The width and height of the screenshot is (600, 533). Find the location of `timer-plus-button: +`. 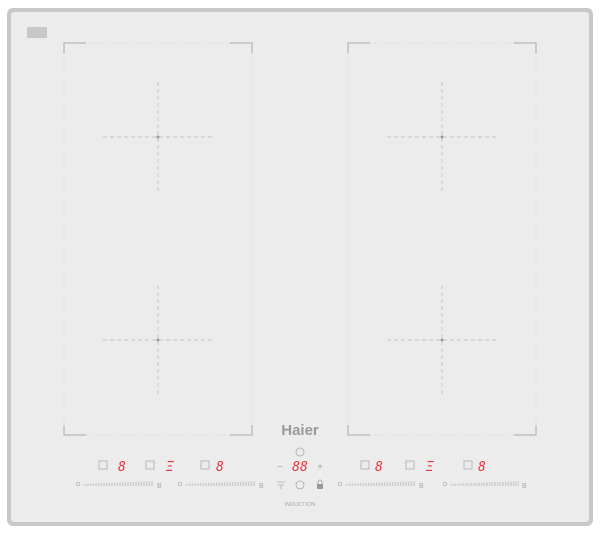

timer-plus-button: + is located at coordinates (320, 467).